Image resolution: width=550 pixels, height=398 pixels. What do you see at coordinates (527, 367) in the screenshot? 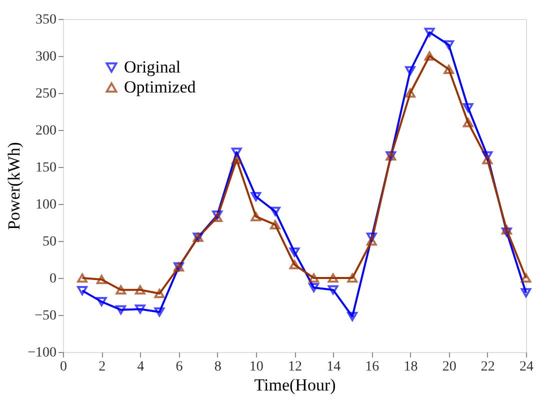
I see `x-tick-label: 24` at bounding box center [527, 367].